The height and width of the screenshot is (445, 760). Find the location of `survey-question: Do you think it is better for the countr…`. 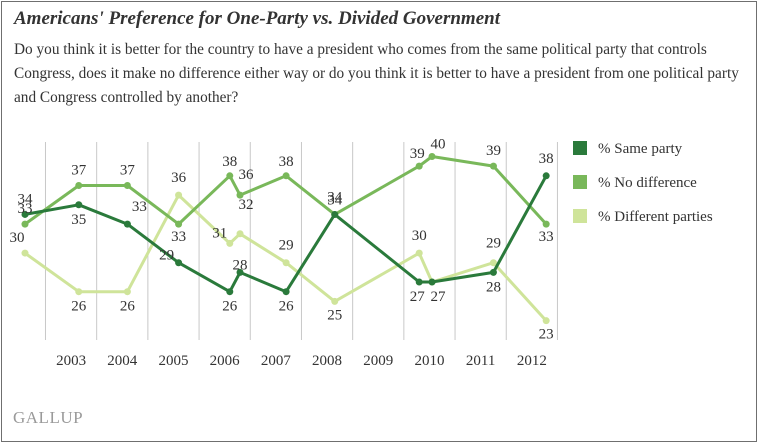

survey-question: Do you think it is better for the countr… is located at coordinates (376, 73).